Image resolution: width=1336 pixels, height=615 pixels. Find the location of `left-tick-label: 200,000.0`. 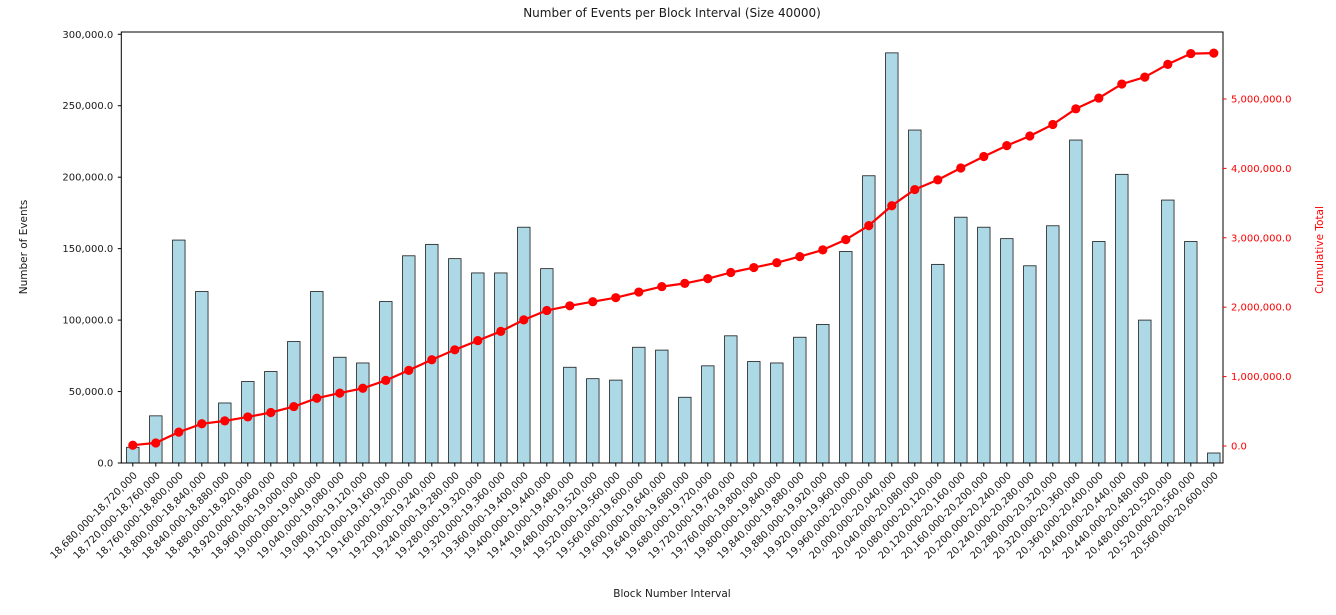

left-tick-label: 200,000.0 is located at coordinates (87, 178).